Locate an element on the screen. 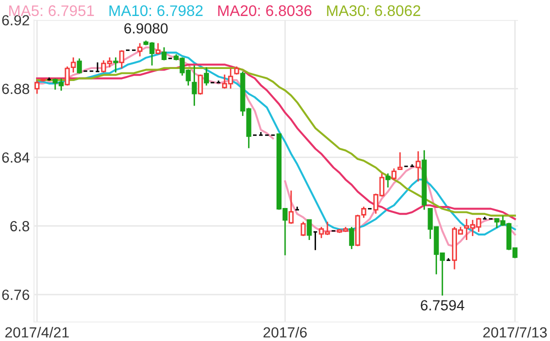 The width and height of the screenshot is (550, 341). x-tick-label: 2017/6 is located at coordinates (285, 332).